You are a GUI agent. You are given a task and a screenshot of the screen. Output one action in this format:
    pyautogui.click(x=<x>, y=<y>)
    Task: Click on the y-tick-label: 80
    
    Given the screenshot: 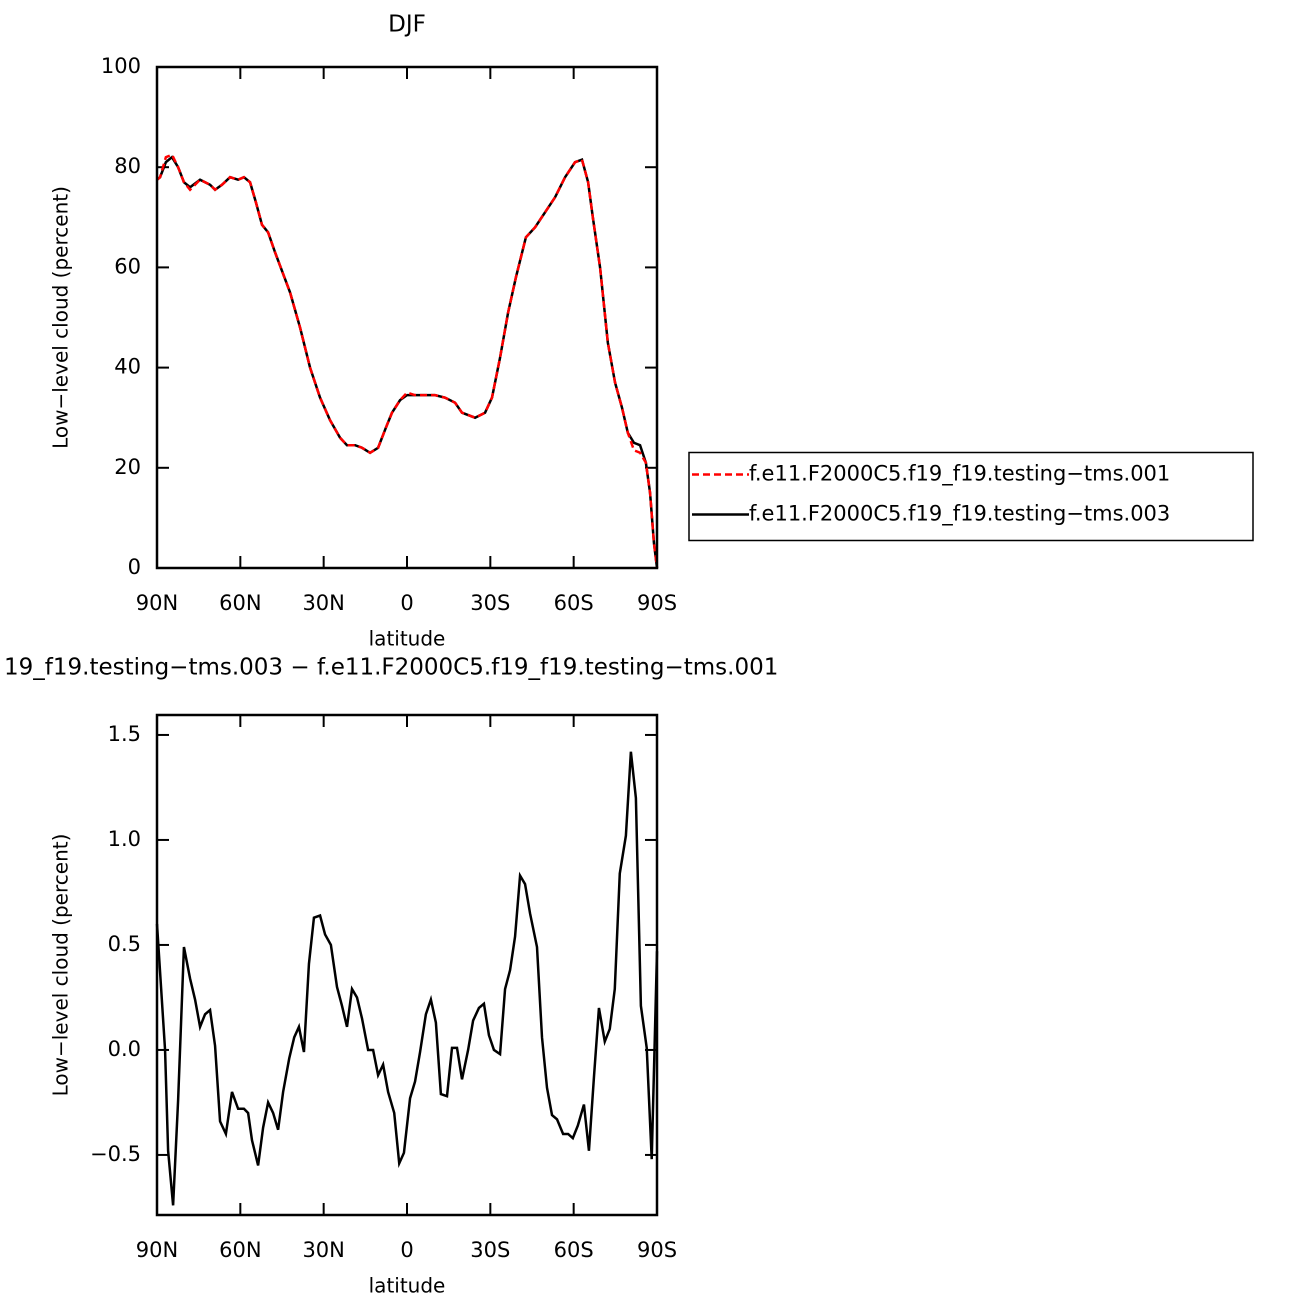 What is the action you would take?
    pyautogui.click(x=127, y=166)
    